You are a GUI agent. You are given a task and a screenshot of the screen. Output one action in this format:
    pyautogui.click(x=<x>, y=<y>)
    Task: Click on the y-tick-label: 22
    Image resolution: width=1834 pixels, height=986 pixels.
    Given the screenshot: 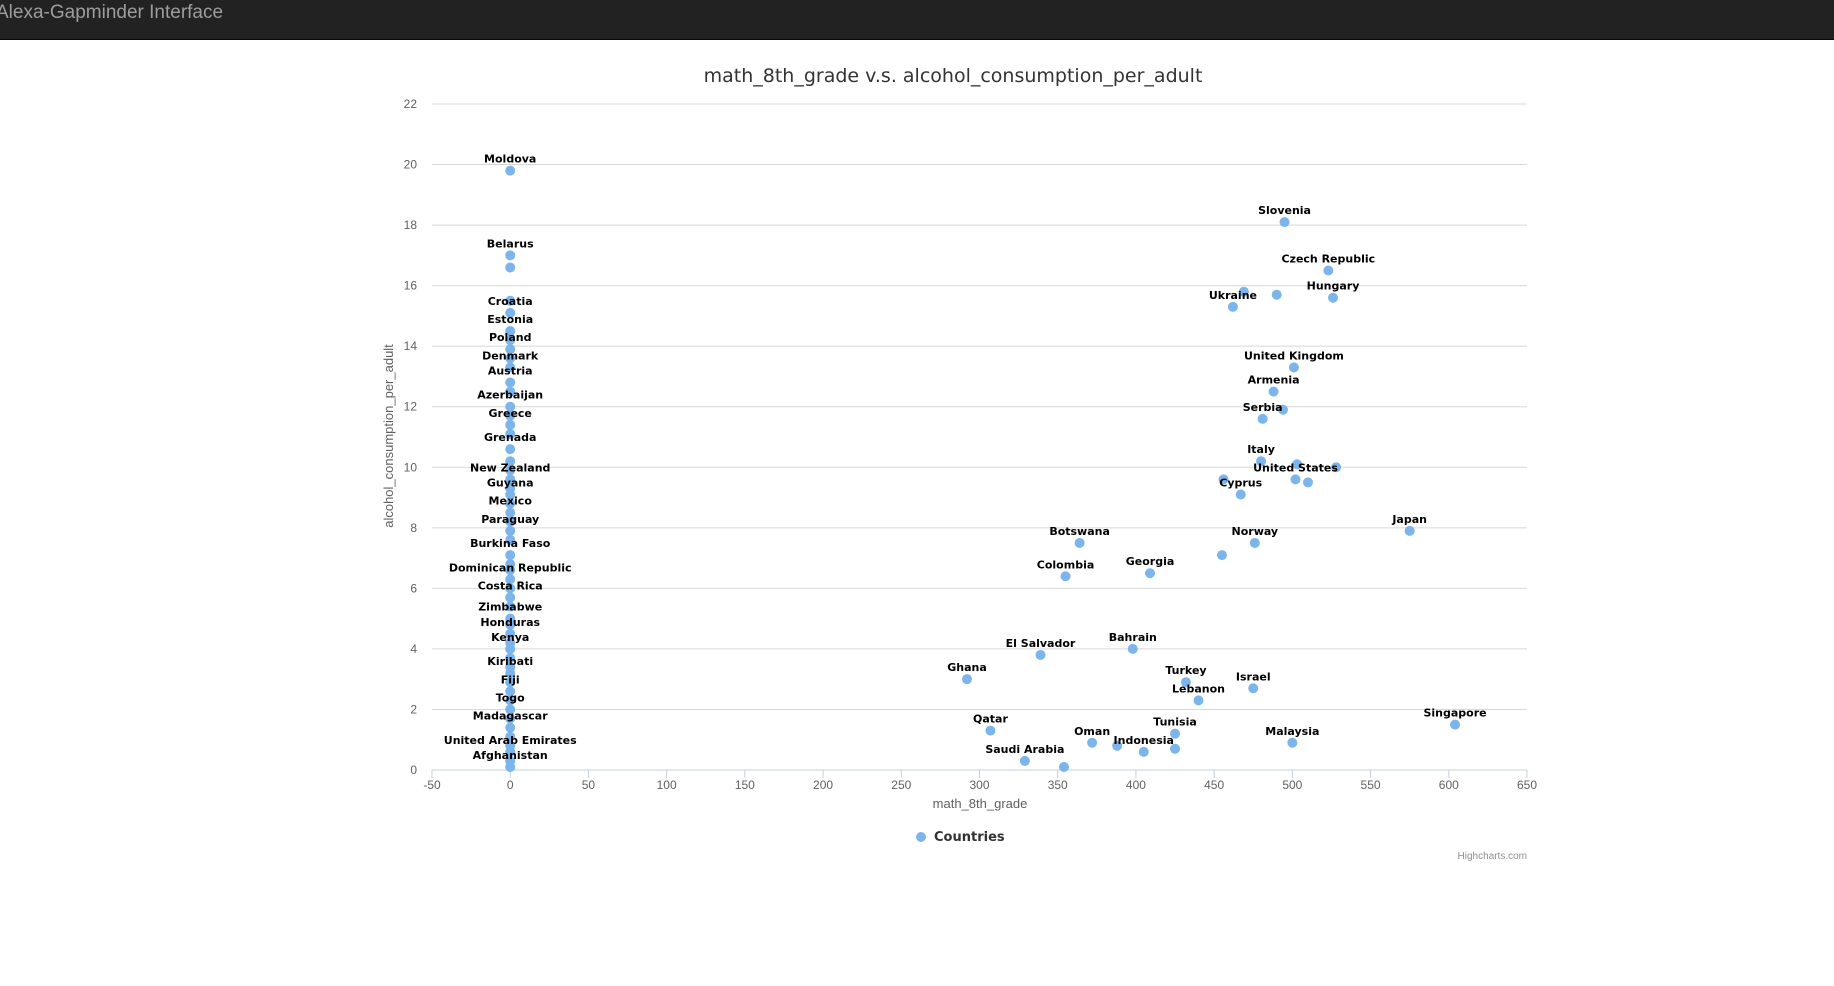 What is the action you would take?
    pyautogui.click(x=411, y=104)
    